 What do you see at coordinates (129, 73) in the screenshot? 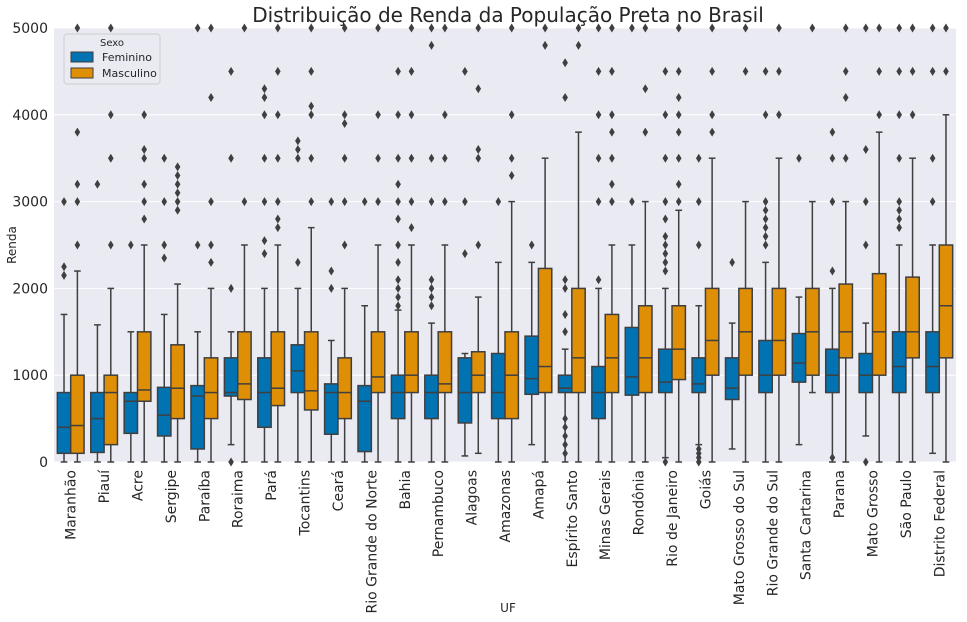
I see `legend-label-masculino: Masculino` at bounding box center [129, 73].